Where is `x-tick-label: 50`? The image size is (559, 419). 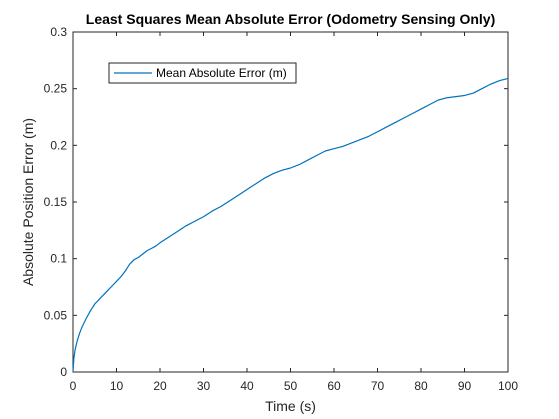 x-tick-label: 50 is located at coordinates (291, 386).